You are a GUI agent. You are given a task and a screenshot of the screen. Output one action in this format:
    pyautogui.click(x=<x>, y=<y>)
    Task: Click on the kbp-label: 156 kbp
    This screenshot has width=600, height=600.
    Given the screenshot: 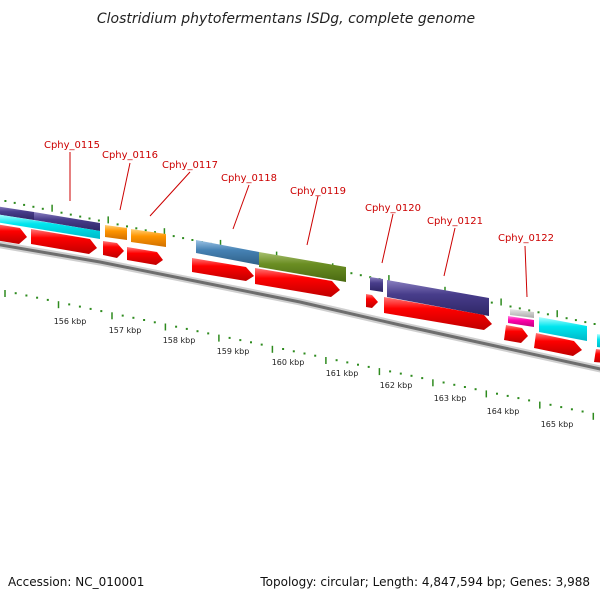 What is the action you would take?
    pyautogui.click(x=70, y=321)
    